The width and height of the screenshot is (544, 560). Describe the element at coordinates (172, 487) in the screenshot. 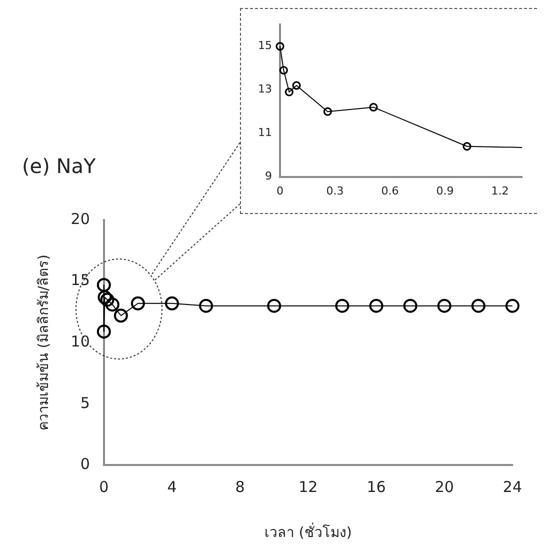

I see `x-tick-label: 4` at that location.